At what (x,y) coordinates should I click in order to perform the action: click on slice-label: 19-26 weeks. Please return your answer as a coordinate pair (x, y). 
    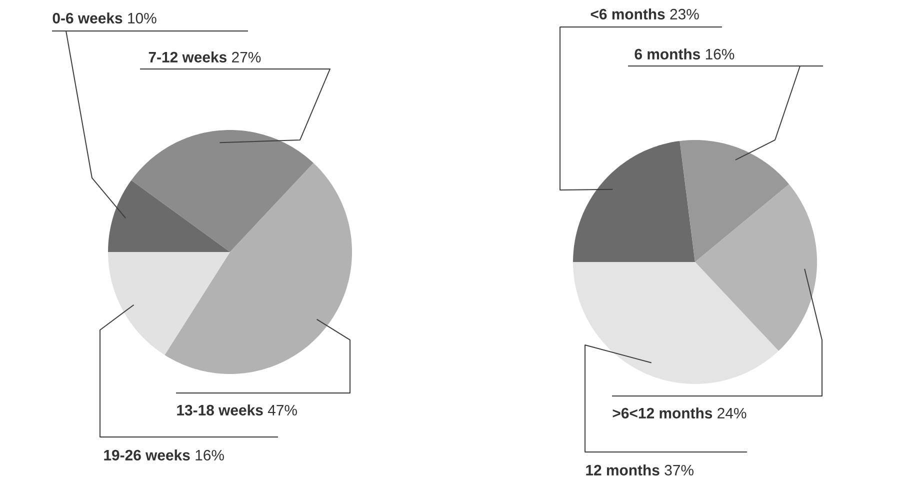
    Looking at the image, I should click on (147, 455).